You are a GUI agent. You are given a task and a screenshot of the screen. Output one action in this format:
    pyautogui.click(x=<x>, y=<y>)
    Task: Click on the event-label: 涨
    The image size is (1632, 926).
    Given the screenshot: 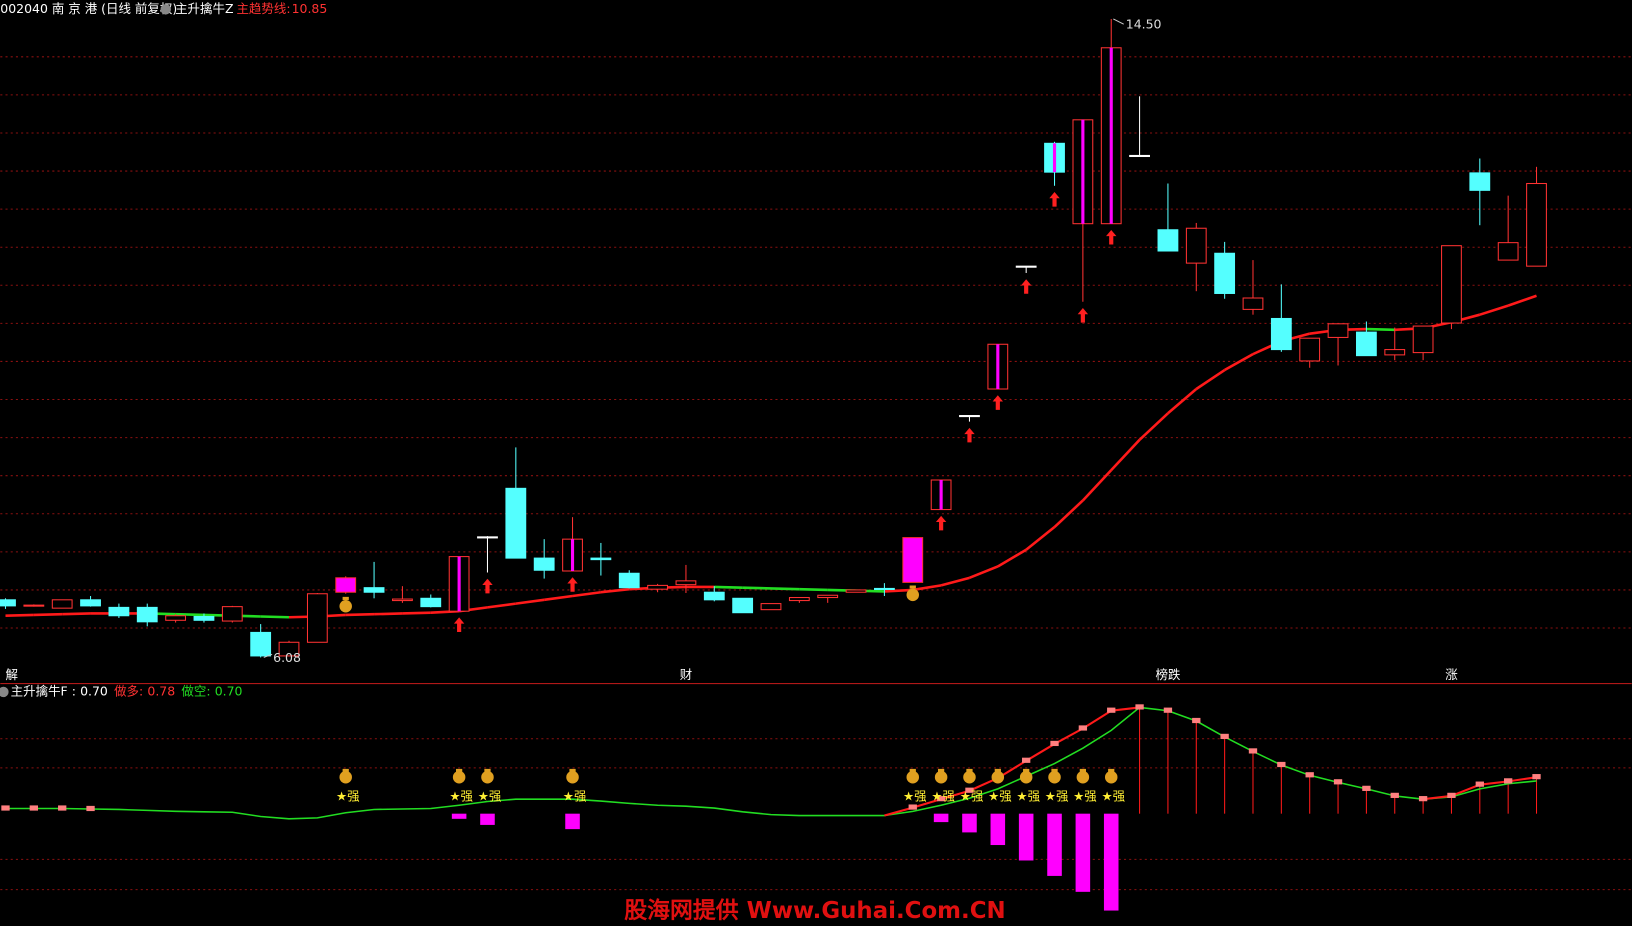 What is the action you would take?
    pyautogui.click(x=1451, y=674)
    